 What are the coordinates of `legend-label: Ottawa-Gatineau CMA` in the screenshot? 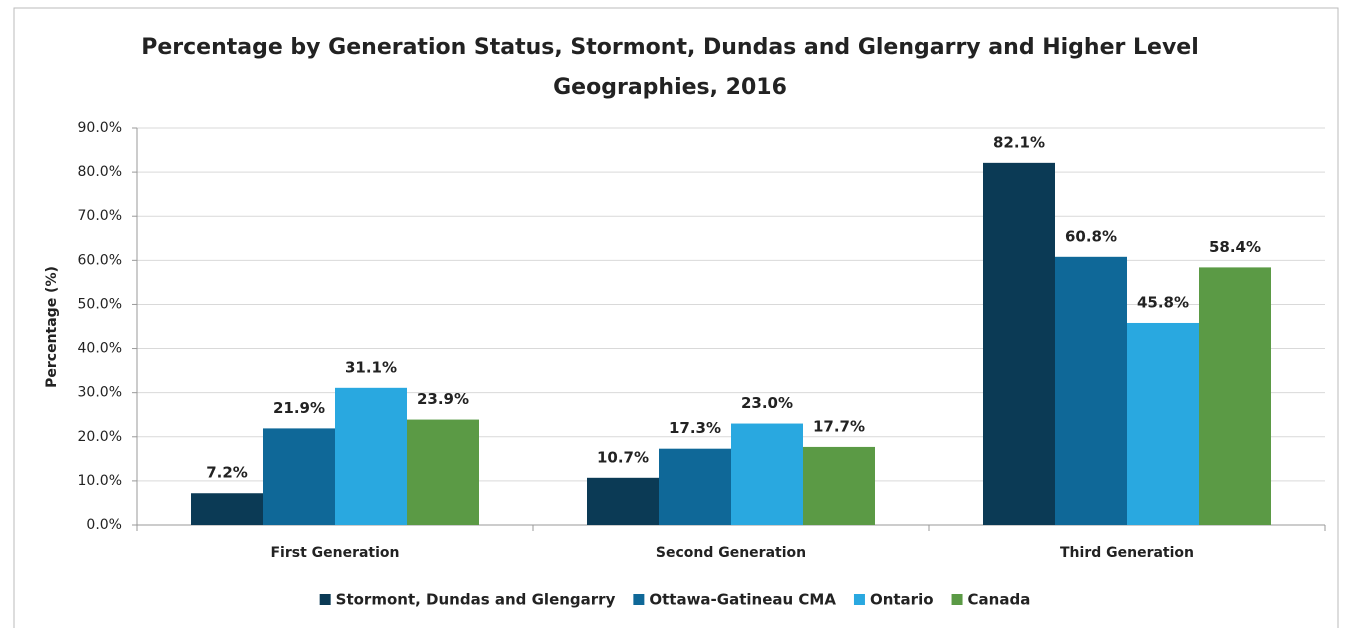 It's located at (742, 600).